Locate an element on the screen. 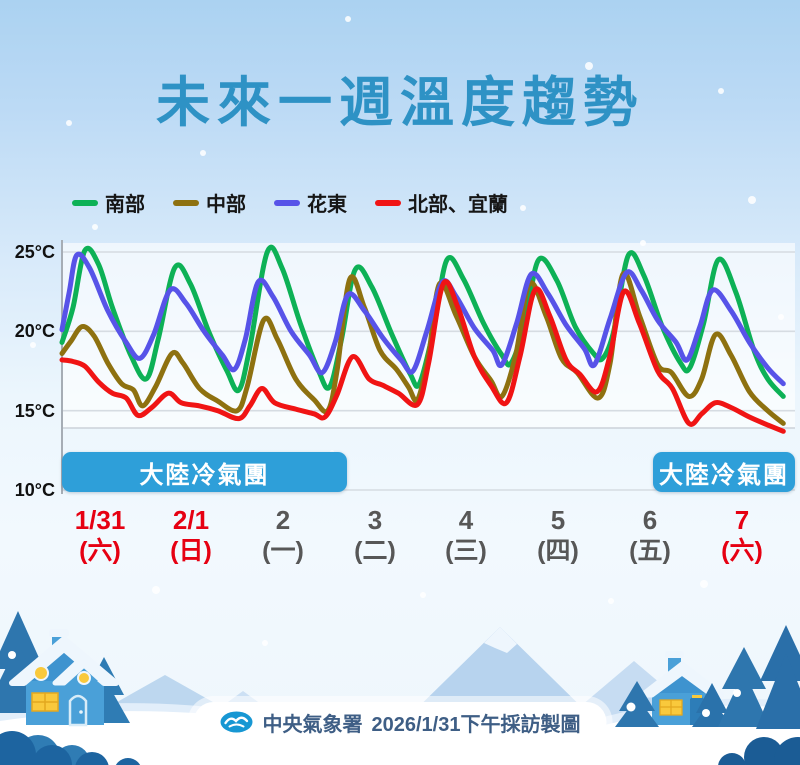  x-axis-date: 7 is located at coordinates (742, 520).